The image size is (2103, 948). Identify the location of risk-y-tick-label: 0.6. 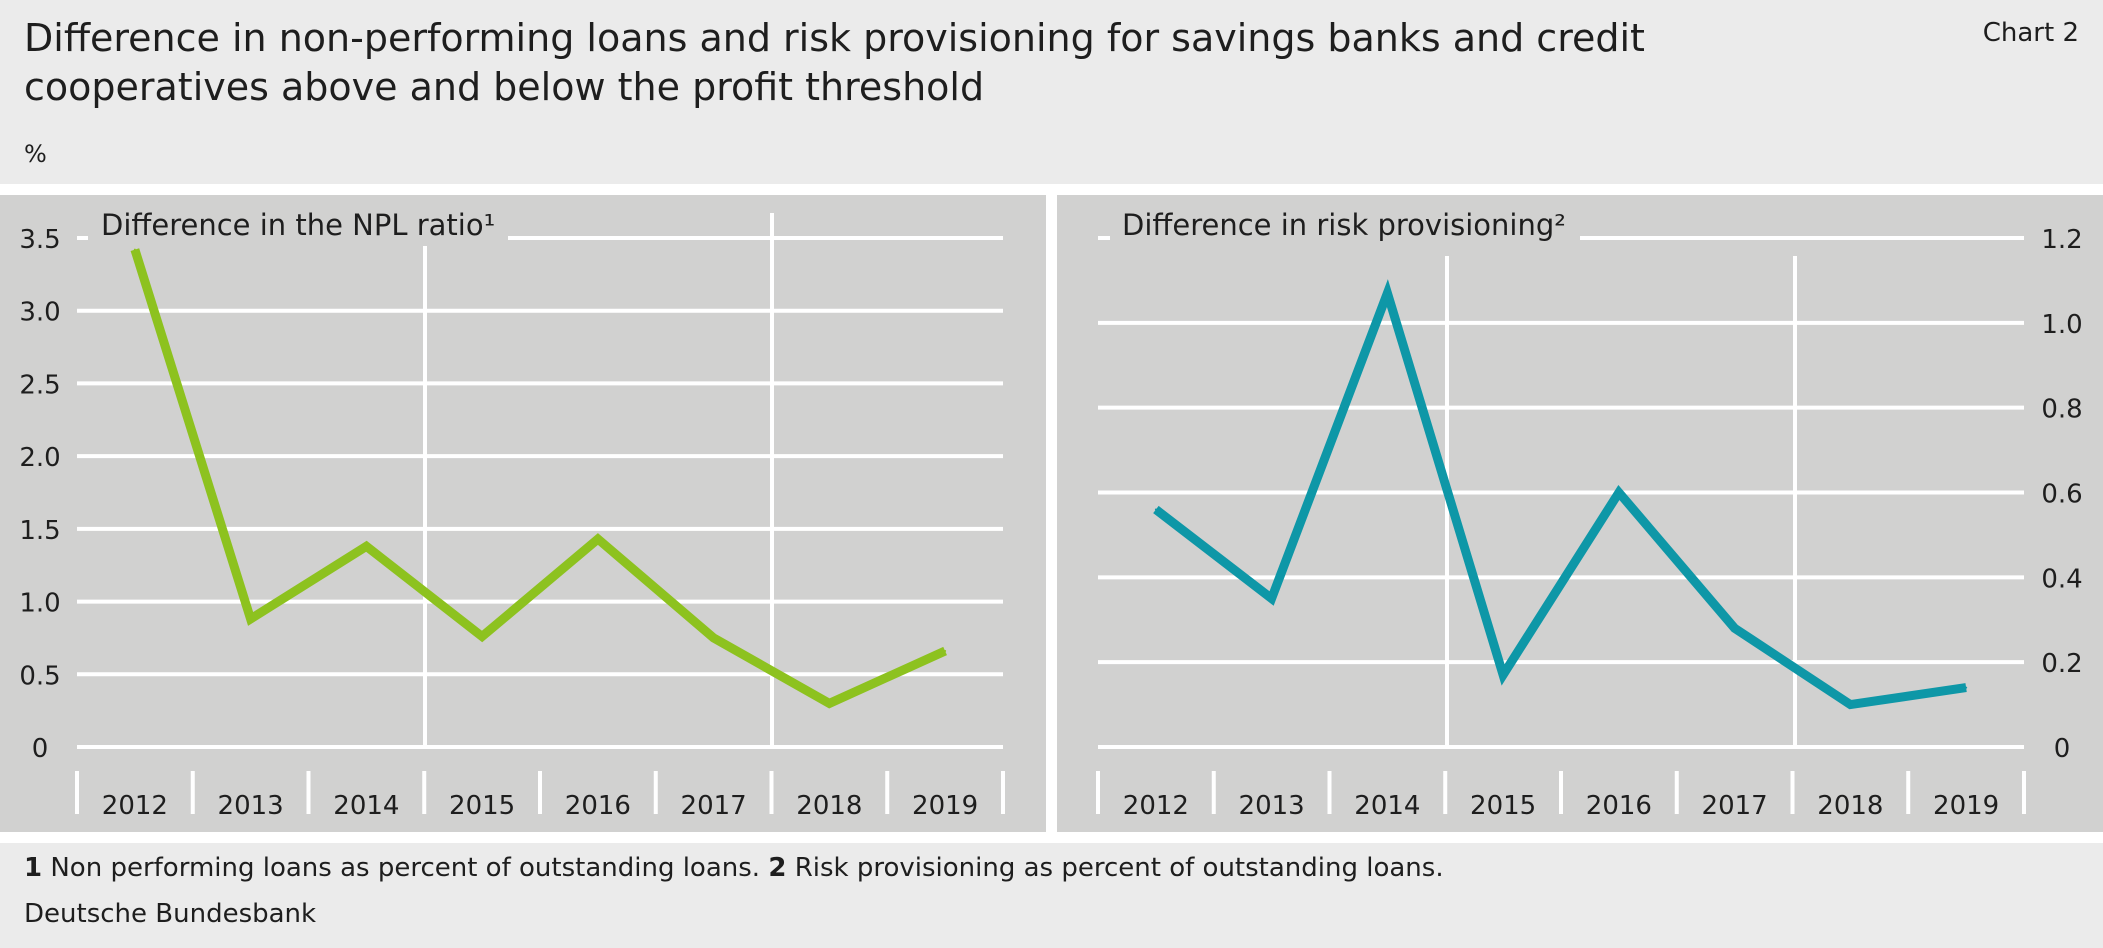
(2061, 495).